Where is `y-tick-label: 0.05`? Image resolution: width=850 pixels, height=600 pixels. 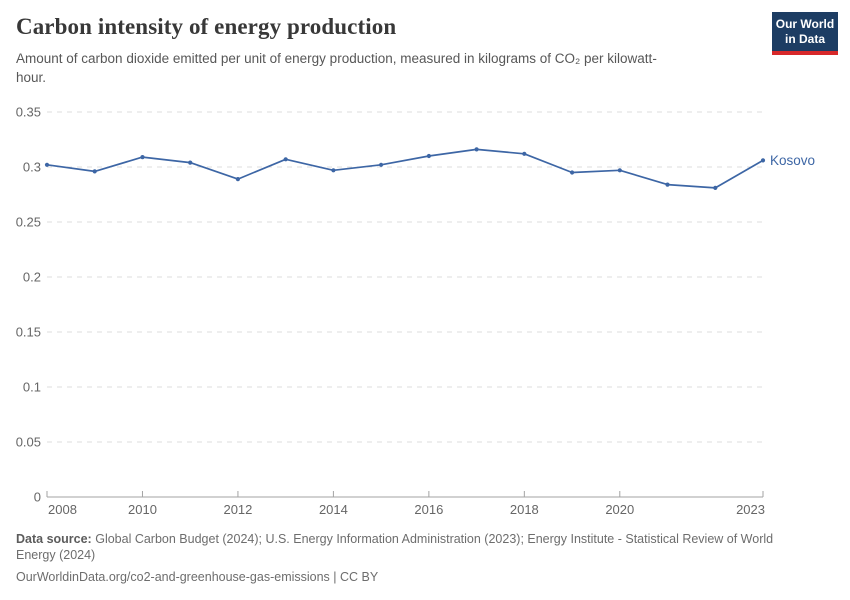
y-tick-label: 0.05 is located at coordinates (28, 442).